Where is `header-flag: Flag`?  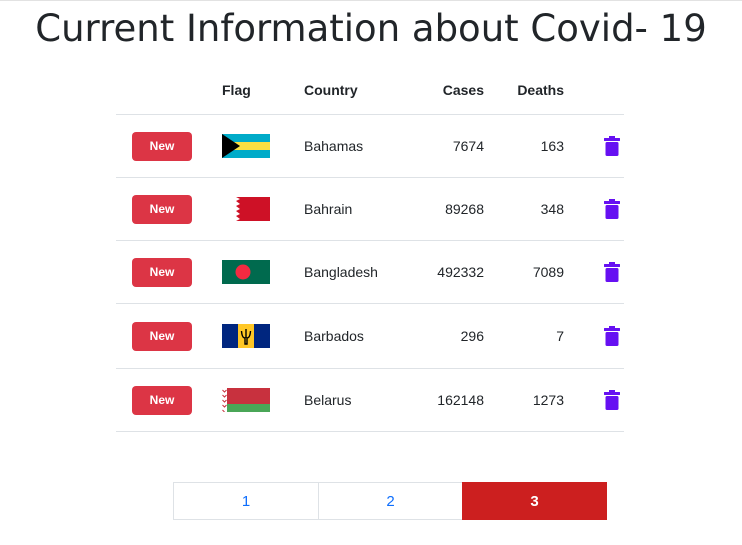 header-flag: Flag is located at coordinates (263, 90).